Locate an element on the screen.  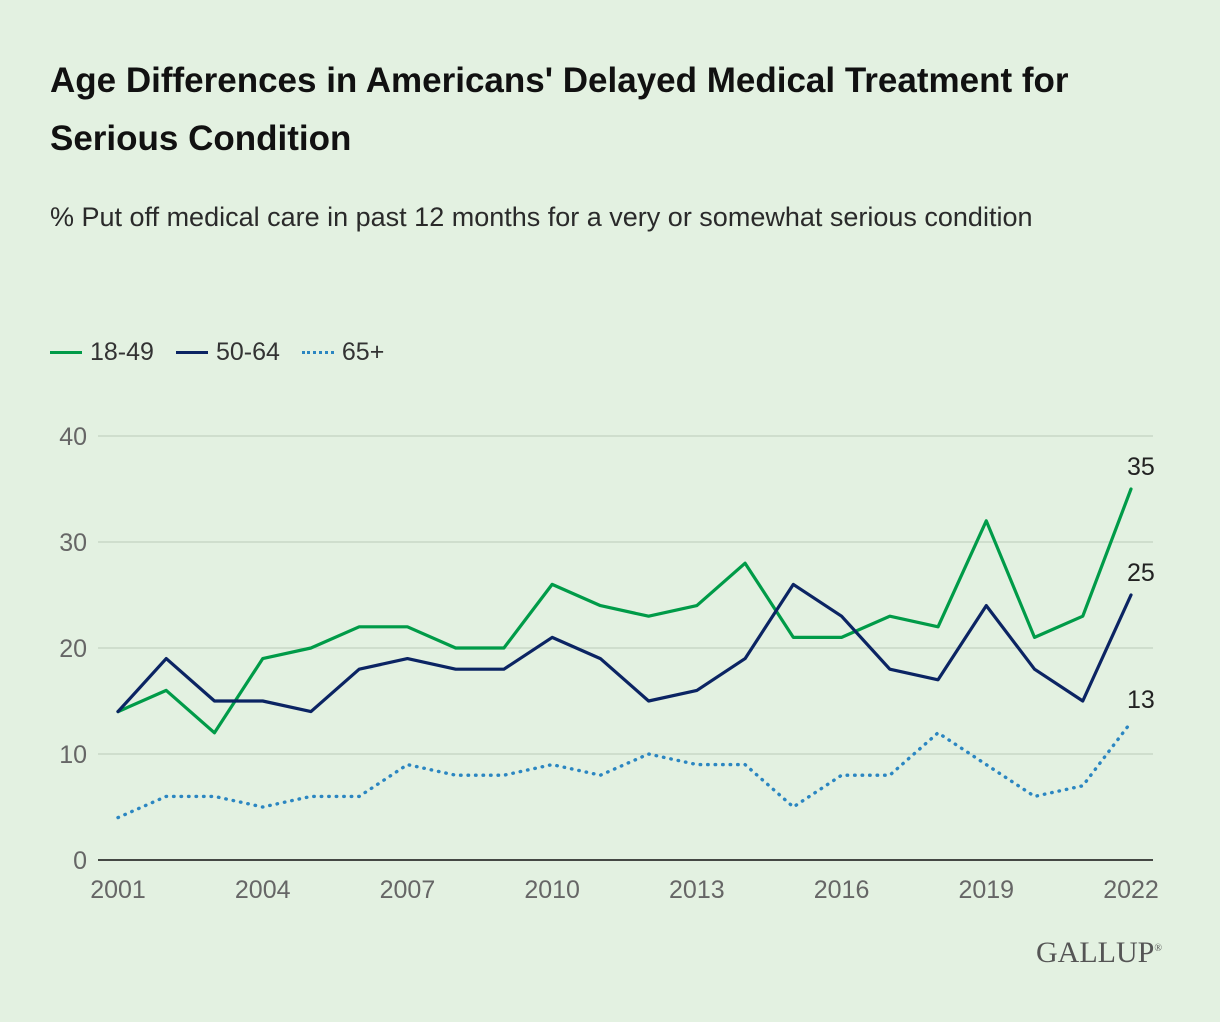
end-label-50-64: 25 is located at coordinates (1141, 573).